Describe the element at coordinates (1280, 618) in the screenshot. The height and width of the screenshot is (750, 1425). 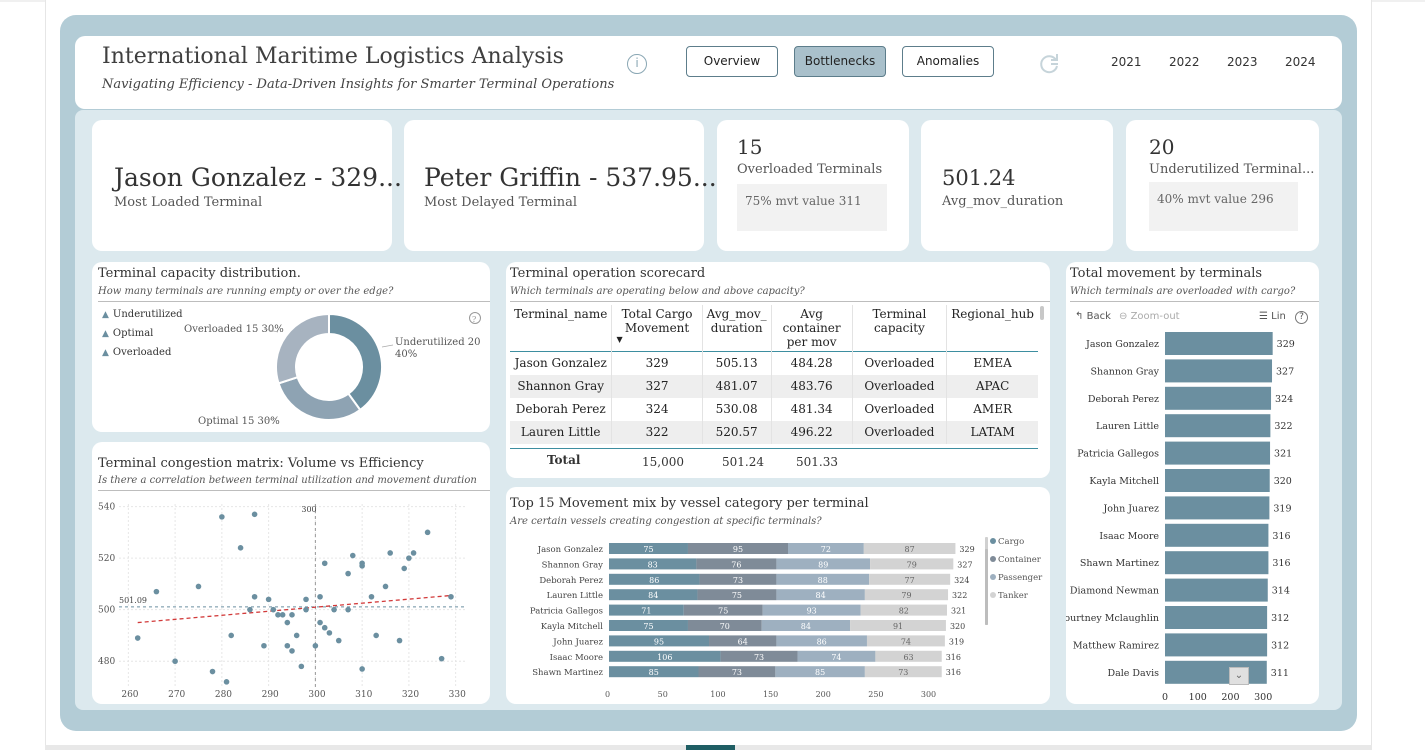
I see `data-label: 312` at that location.